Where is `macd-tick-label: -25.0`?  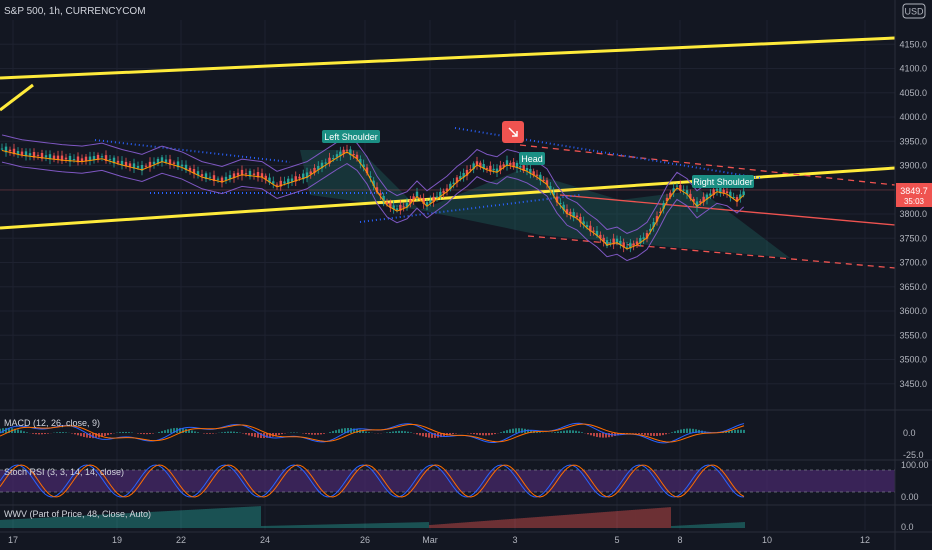 macd-tick-label: -25.0 is located at coordinates (913, 455).